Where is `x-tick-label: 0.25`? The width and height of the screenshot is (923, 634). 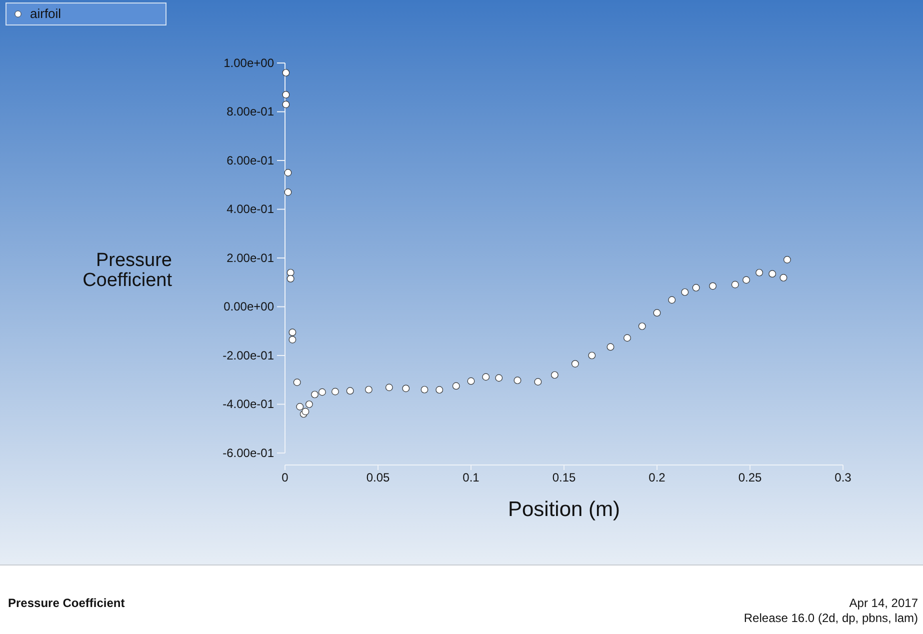 x-tick-label: 0.25 is located at coordinates (750, 477).